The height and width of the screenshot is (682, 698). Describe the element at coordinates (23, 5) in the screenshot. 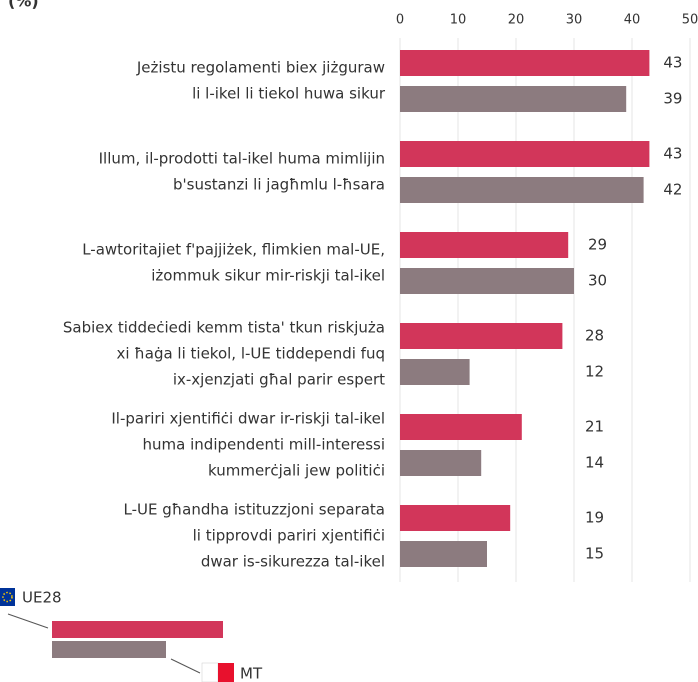

I see `chart-title: (%)` at that location.